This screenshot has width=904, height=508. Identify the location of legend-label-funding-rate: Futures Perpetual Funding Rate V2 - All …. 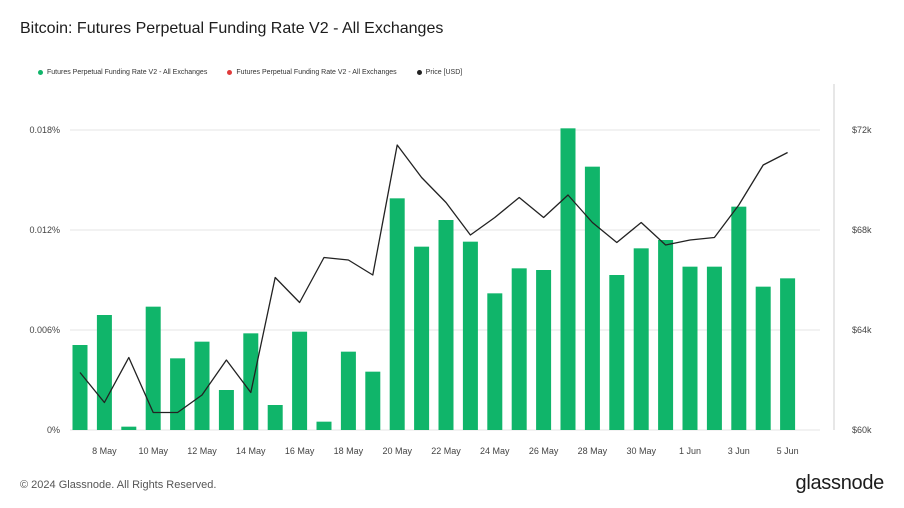
(127, 72).